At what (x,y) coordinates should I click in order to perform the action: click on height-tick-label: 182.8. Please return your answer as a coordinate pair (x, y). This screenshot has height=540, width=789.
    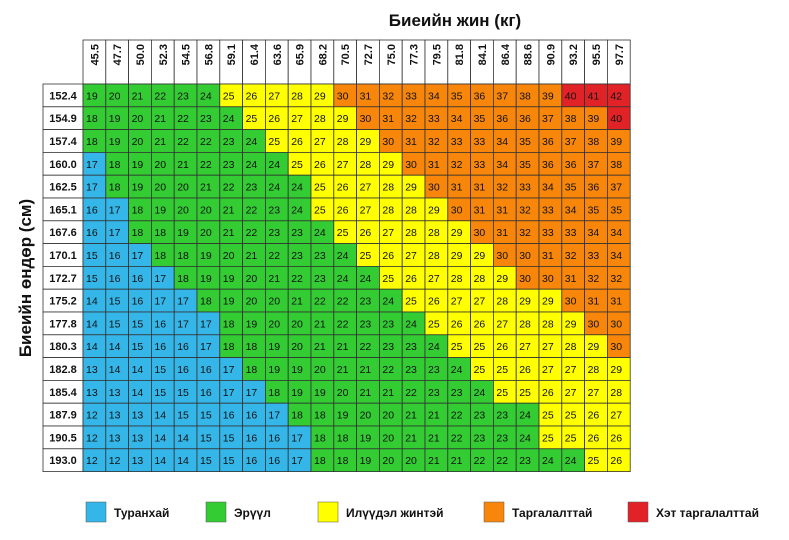
    Looking at the image, I should click on (63, 370).